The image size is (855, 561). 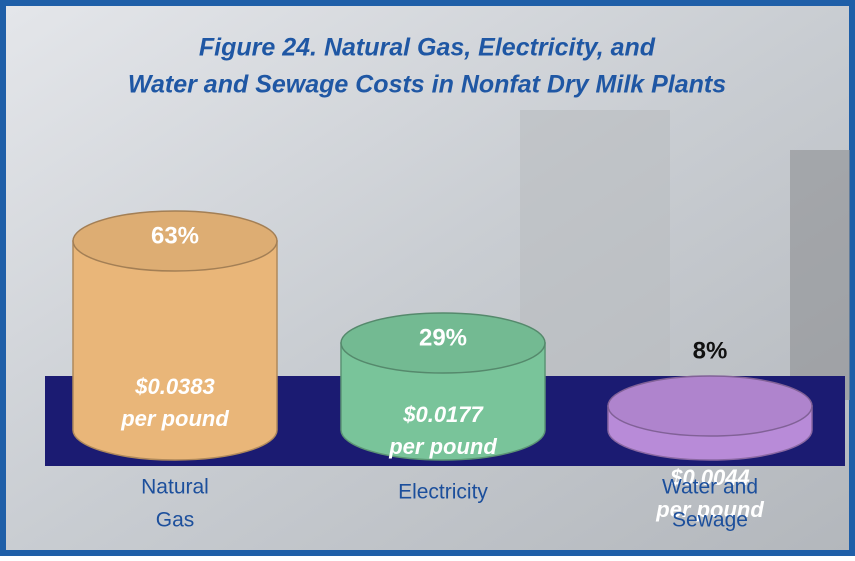 What do you see at coordinates (443, 414) in the screenshot?
I see `cost-label: $0.0177` at bounding box center [443, 414].